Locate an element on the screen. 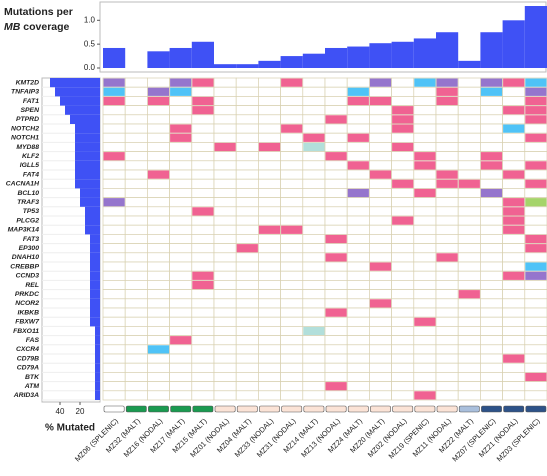 This screenshot has height=476, width=547. gene-label: KMT2D is located at coordinates (28, 82).